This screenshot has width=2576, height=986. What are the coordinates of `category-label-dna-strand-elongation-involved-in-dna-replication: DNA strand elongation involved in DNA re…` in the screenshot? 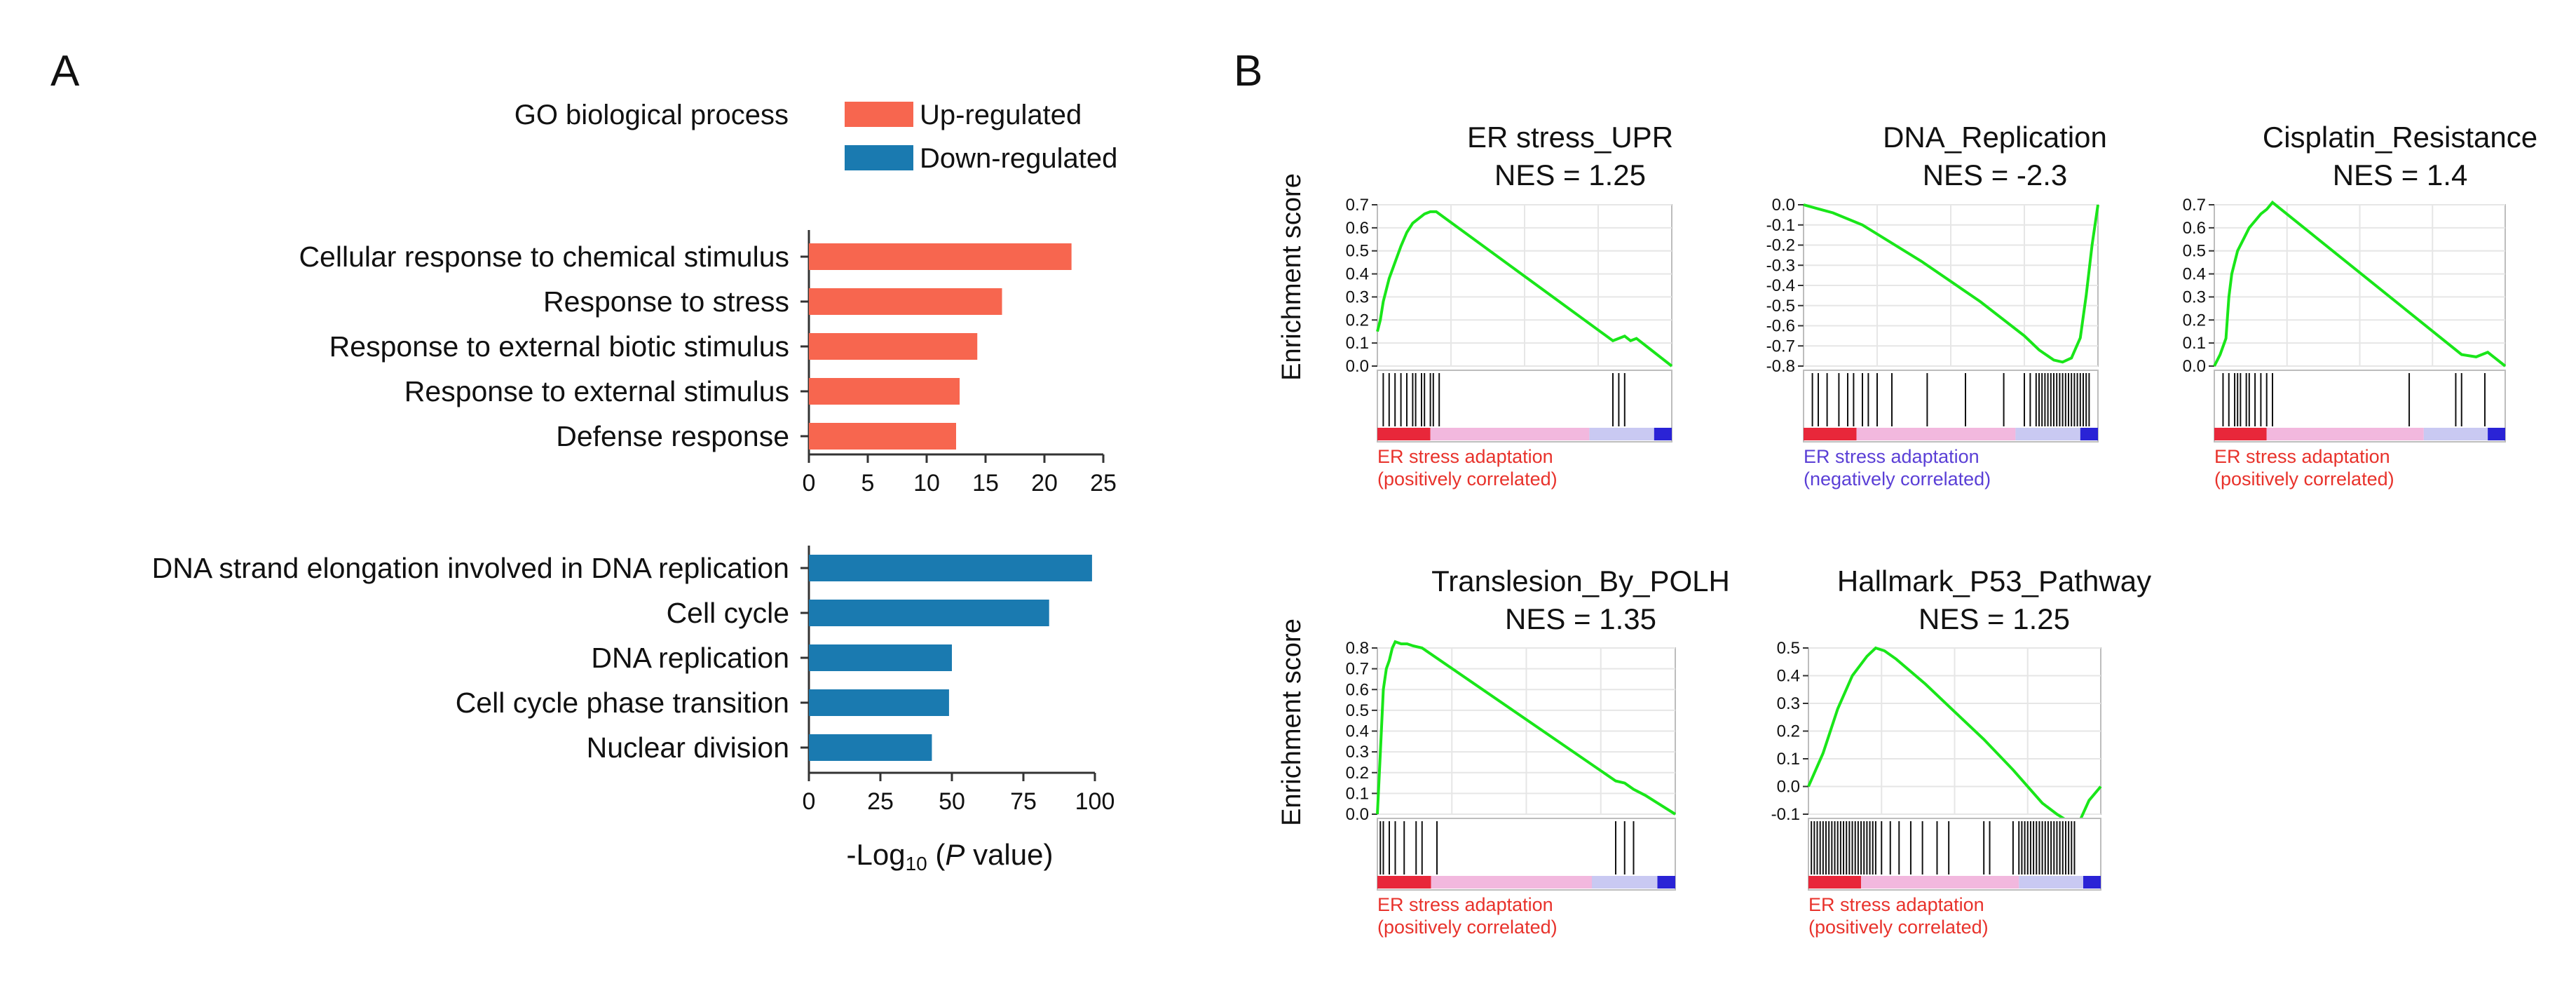 It's located at (470, 568).